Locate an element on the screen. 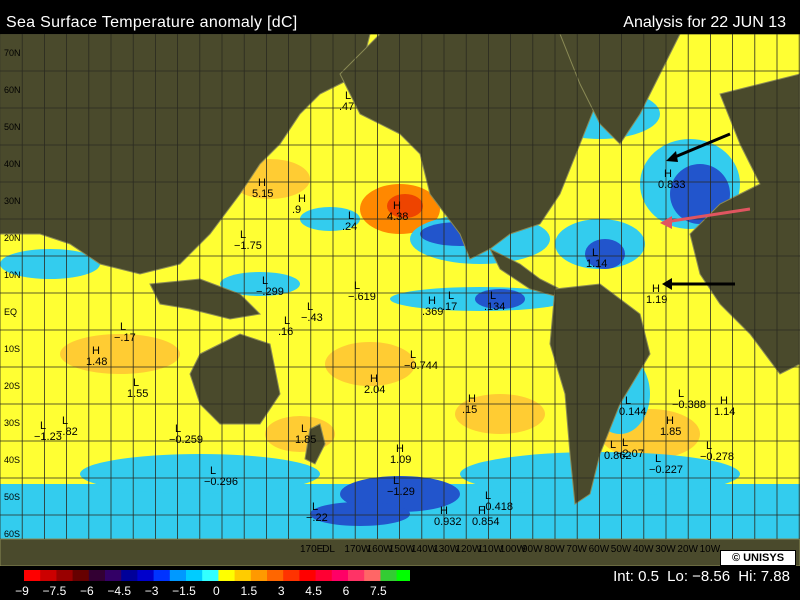  high-marker: H1.48 is located at coordinates (96, 356).